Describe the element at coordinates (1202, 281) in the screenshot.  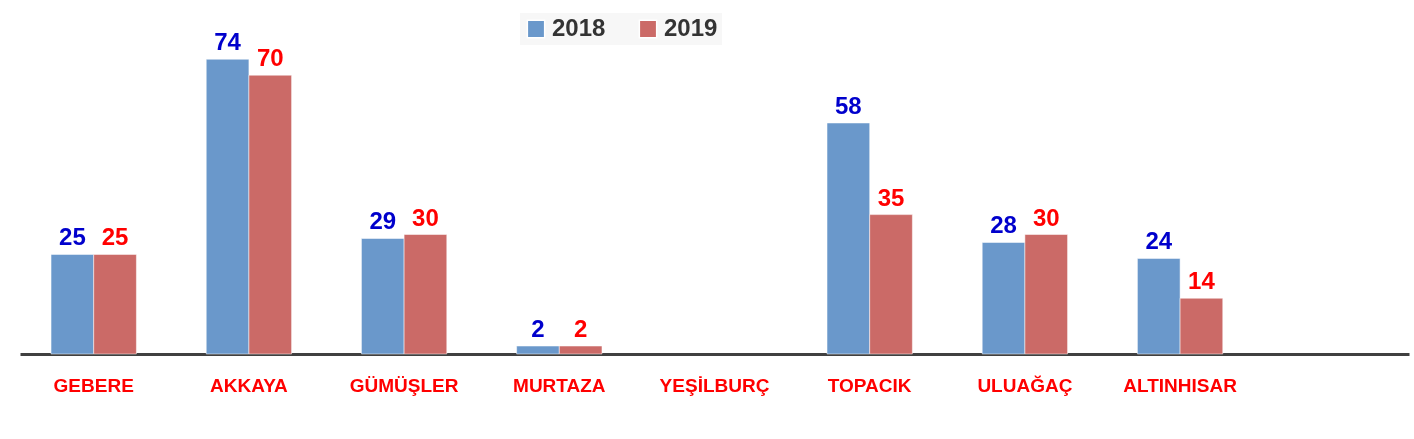
I see `data-label: 14` at that location.